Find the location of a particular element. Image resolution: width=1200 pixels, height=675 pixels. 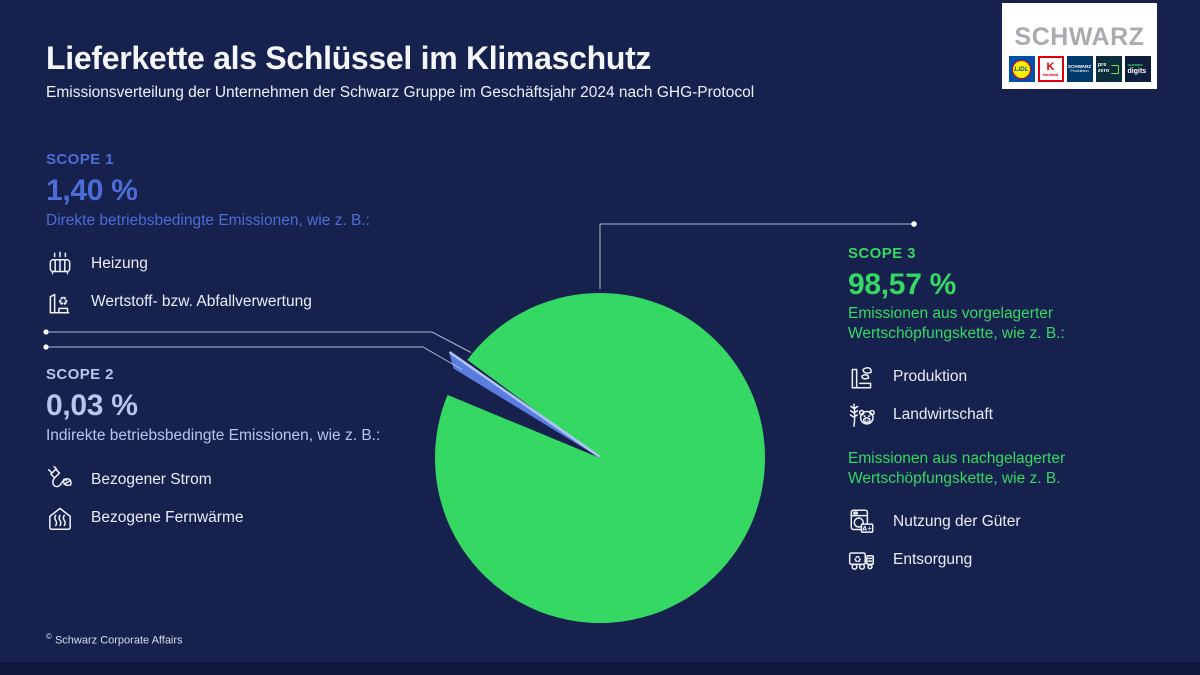

callout-line-scope3 is located at coordinates (756, 256).